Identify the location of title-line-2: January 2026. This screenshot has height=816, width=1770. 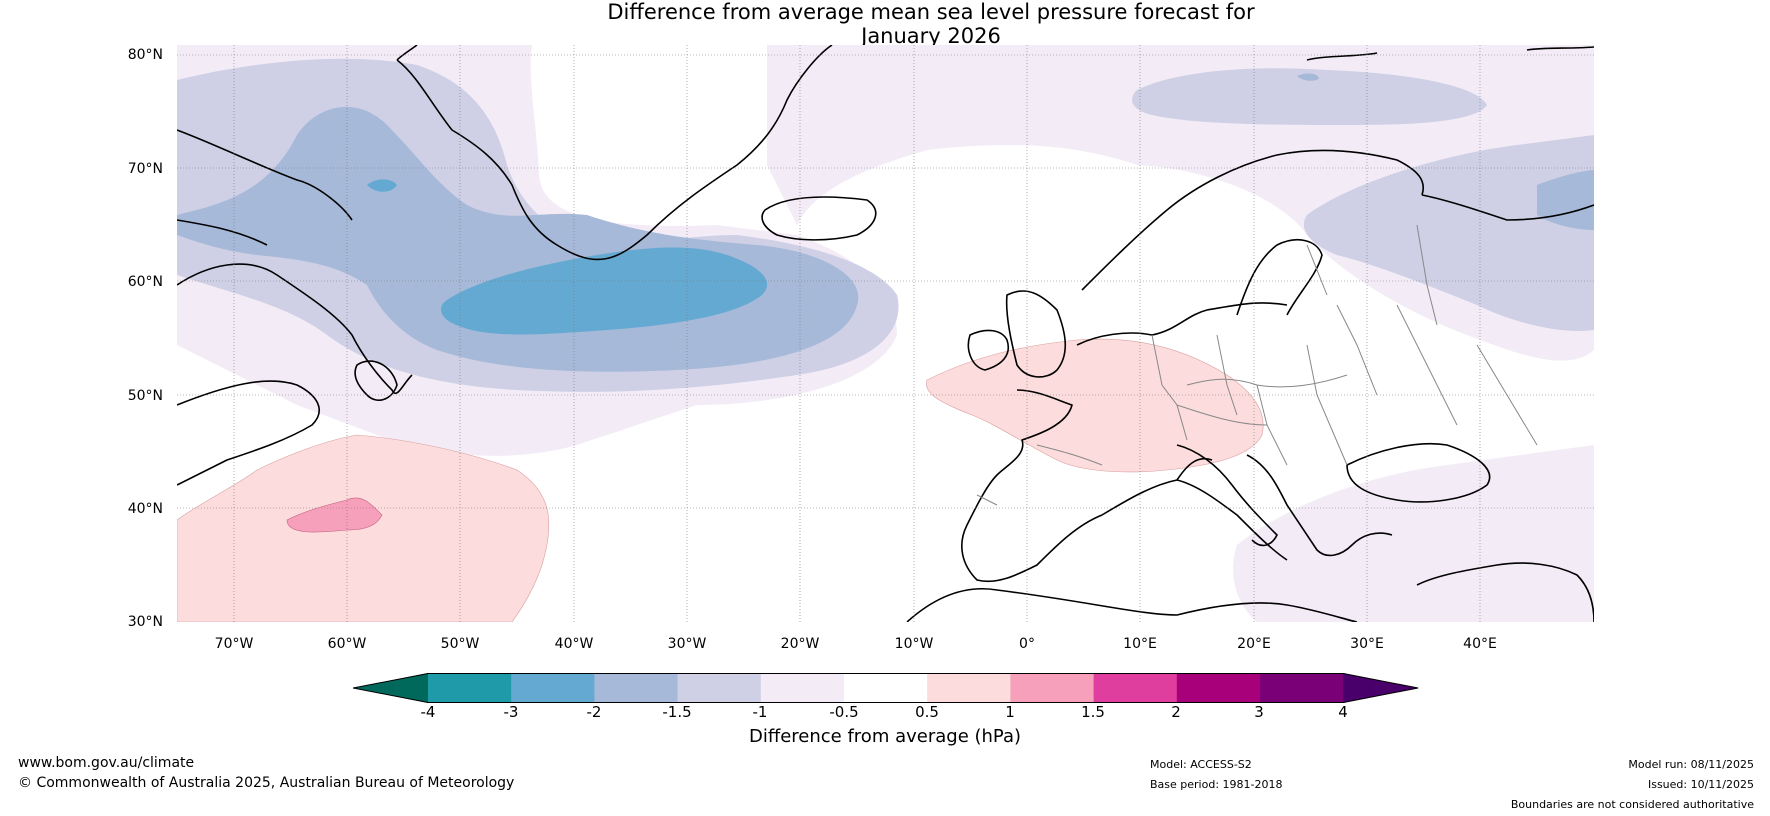
(931, 36).